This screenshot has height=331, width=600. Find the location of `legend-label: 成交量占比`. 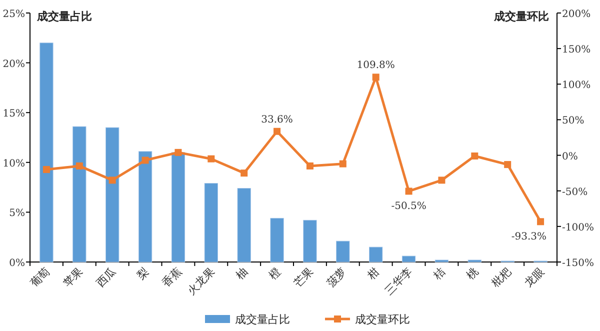

legend-label: 成交量占比 is located at coordinates (262, 319).